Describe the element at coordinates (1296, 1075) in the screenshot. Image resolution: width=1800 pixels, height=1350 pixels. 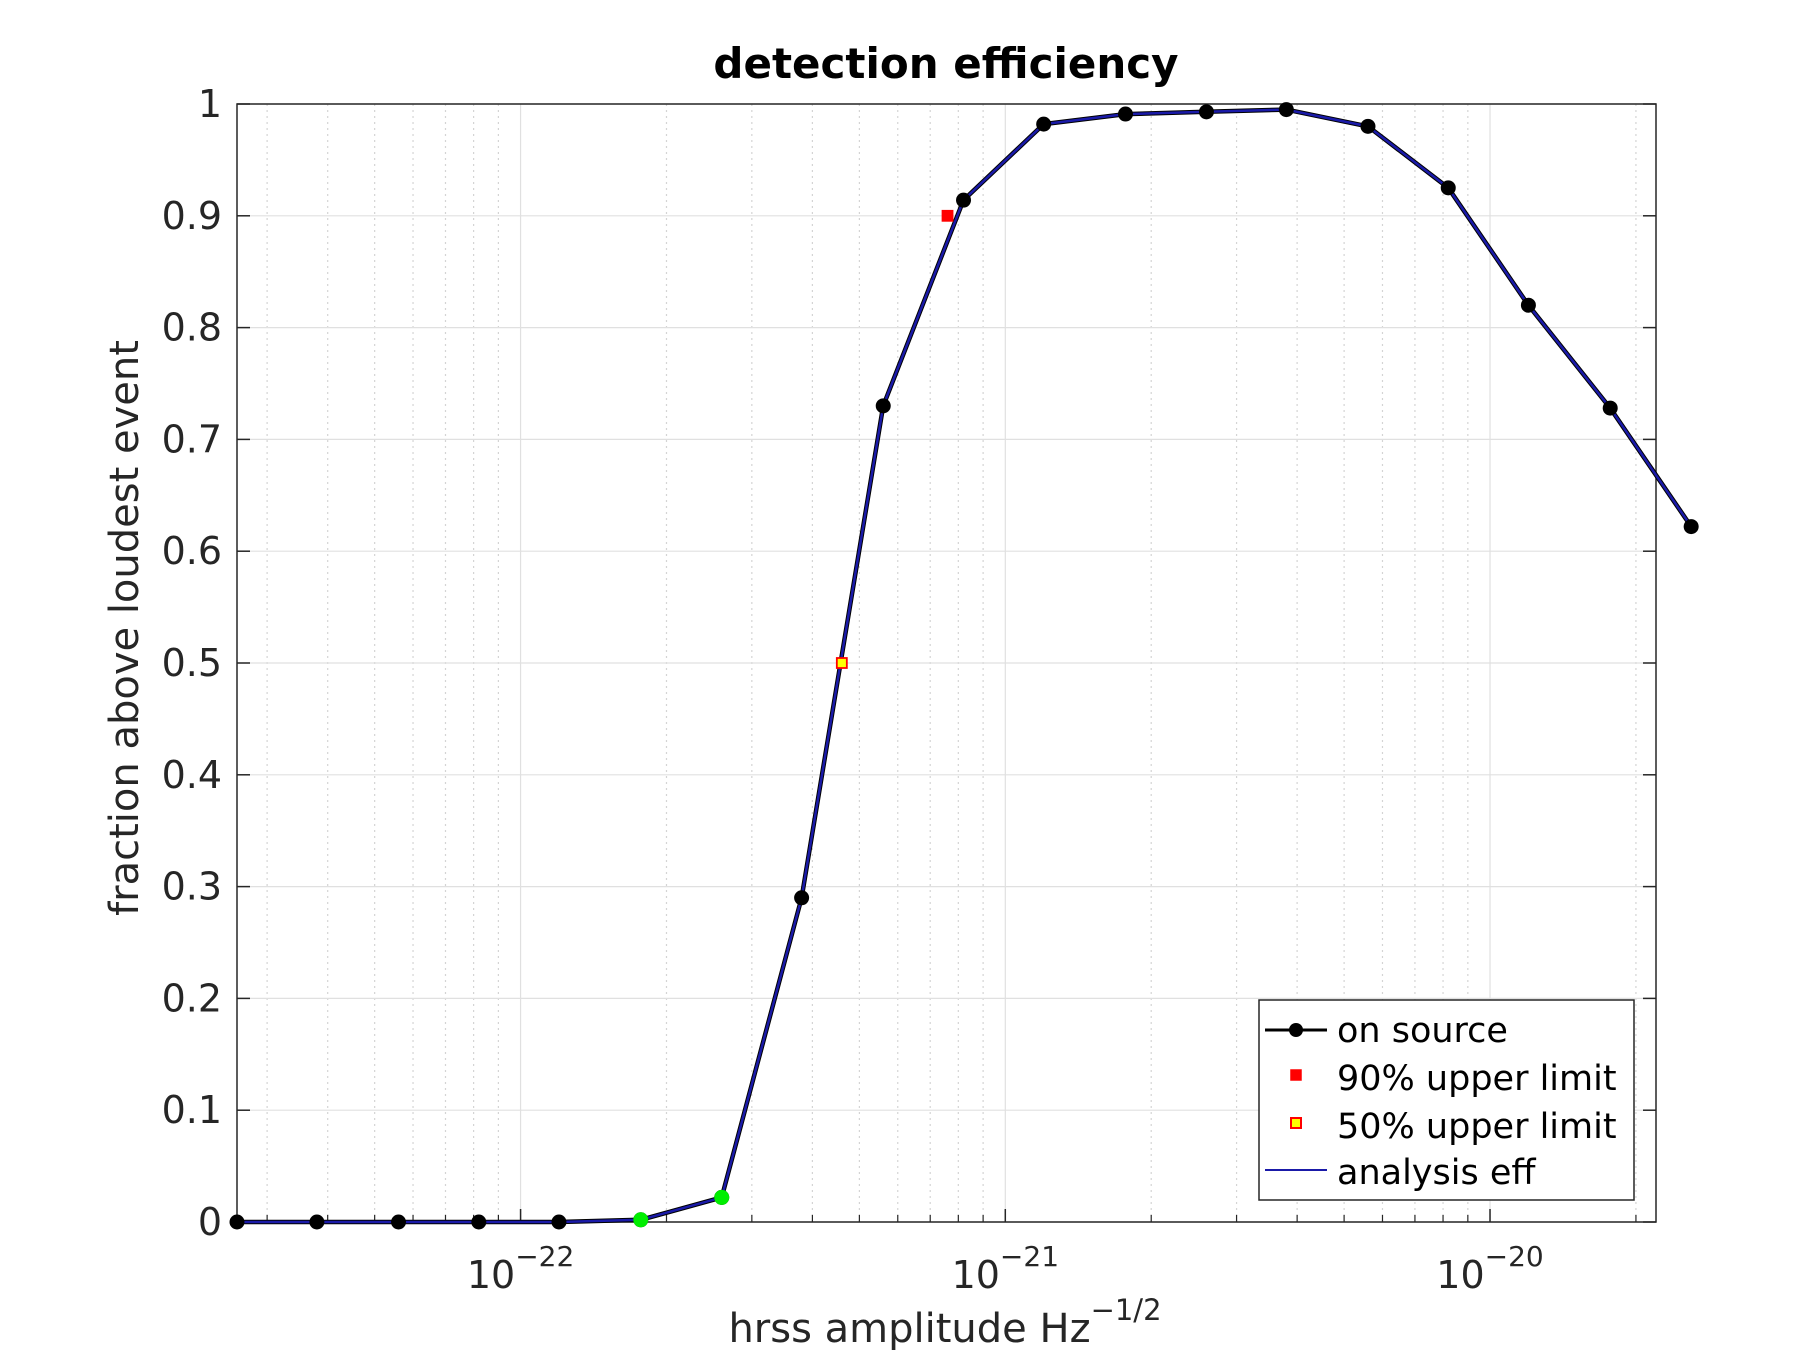
I see `legend-marker-90-limit` at that location.